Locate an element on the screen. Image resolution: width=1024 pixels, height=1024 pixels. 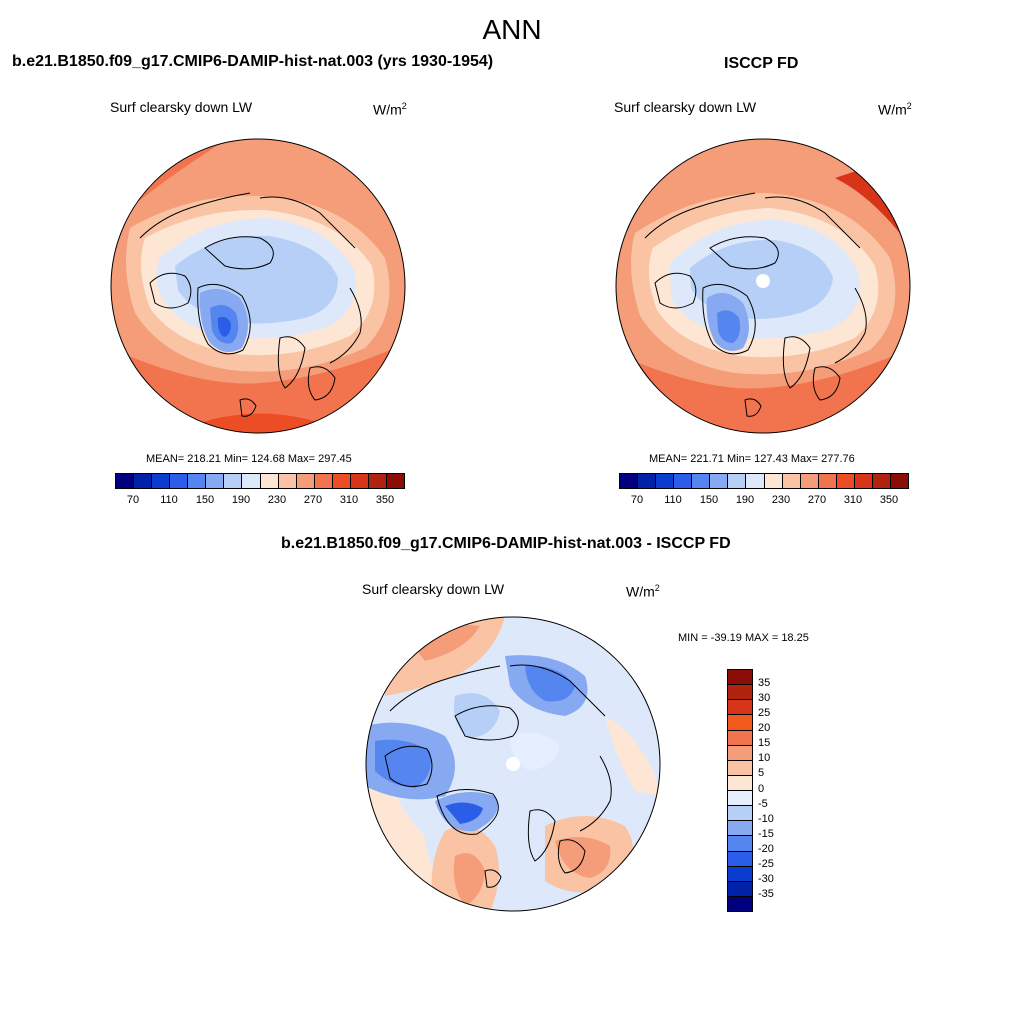
model-units: W/m2 is located at coordinates (390, 109).